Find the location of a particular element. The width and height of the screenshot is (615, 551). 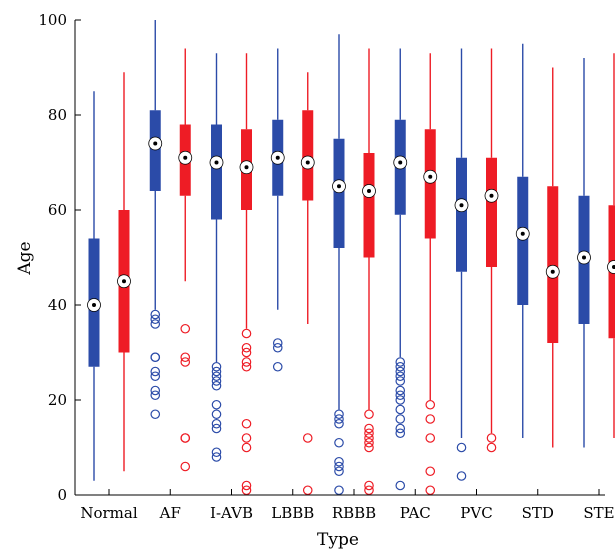

x-axis-label: Type is located at coordinates (338, 540).